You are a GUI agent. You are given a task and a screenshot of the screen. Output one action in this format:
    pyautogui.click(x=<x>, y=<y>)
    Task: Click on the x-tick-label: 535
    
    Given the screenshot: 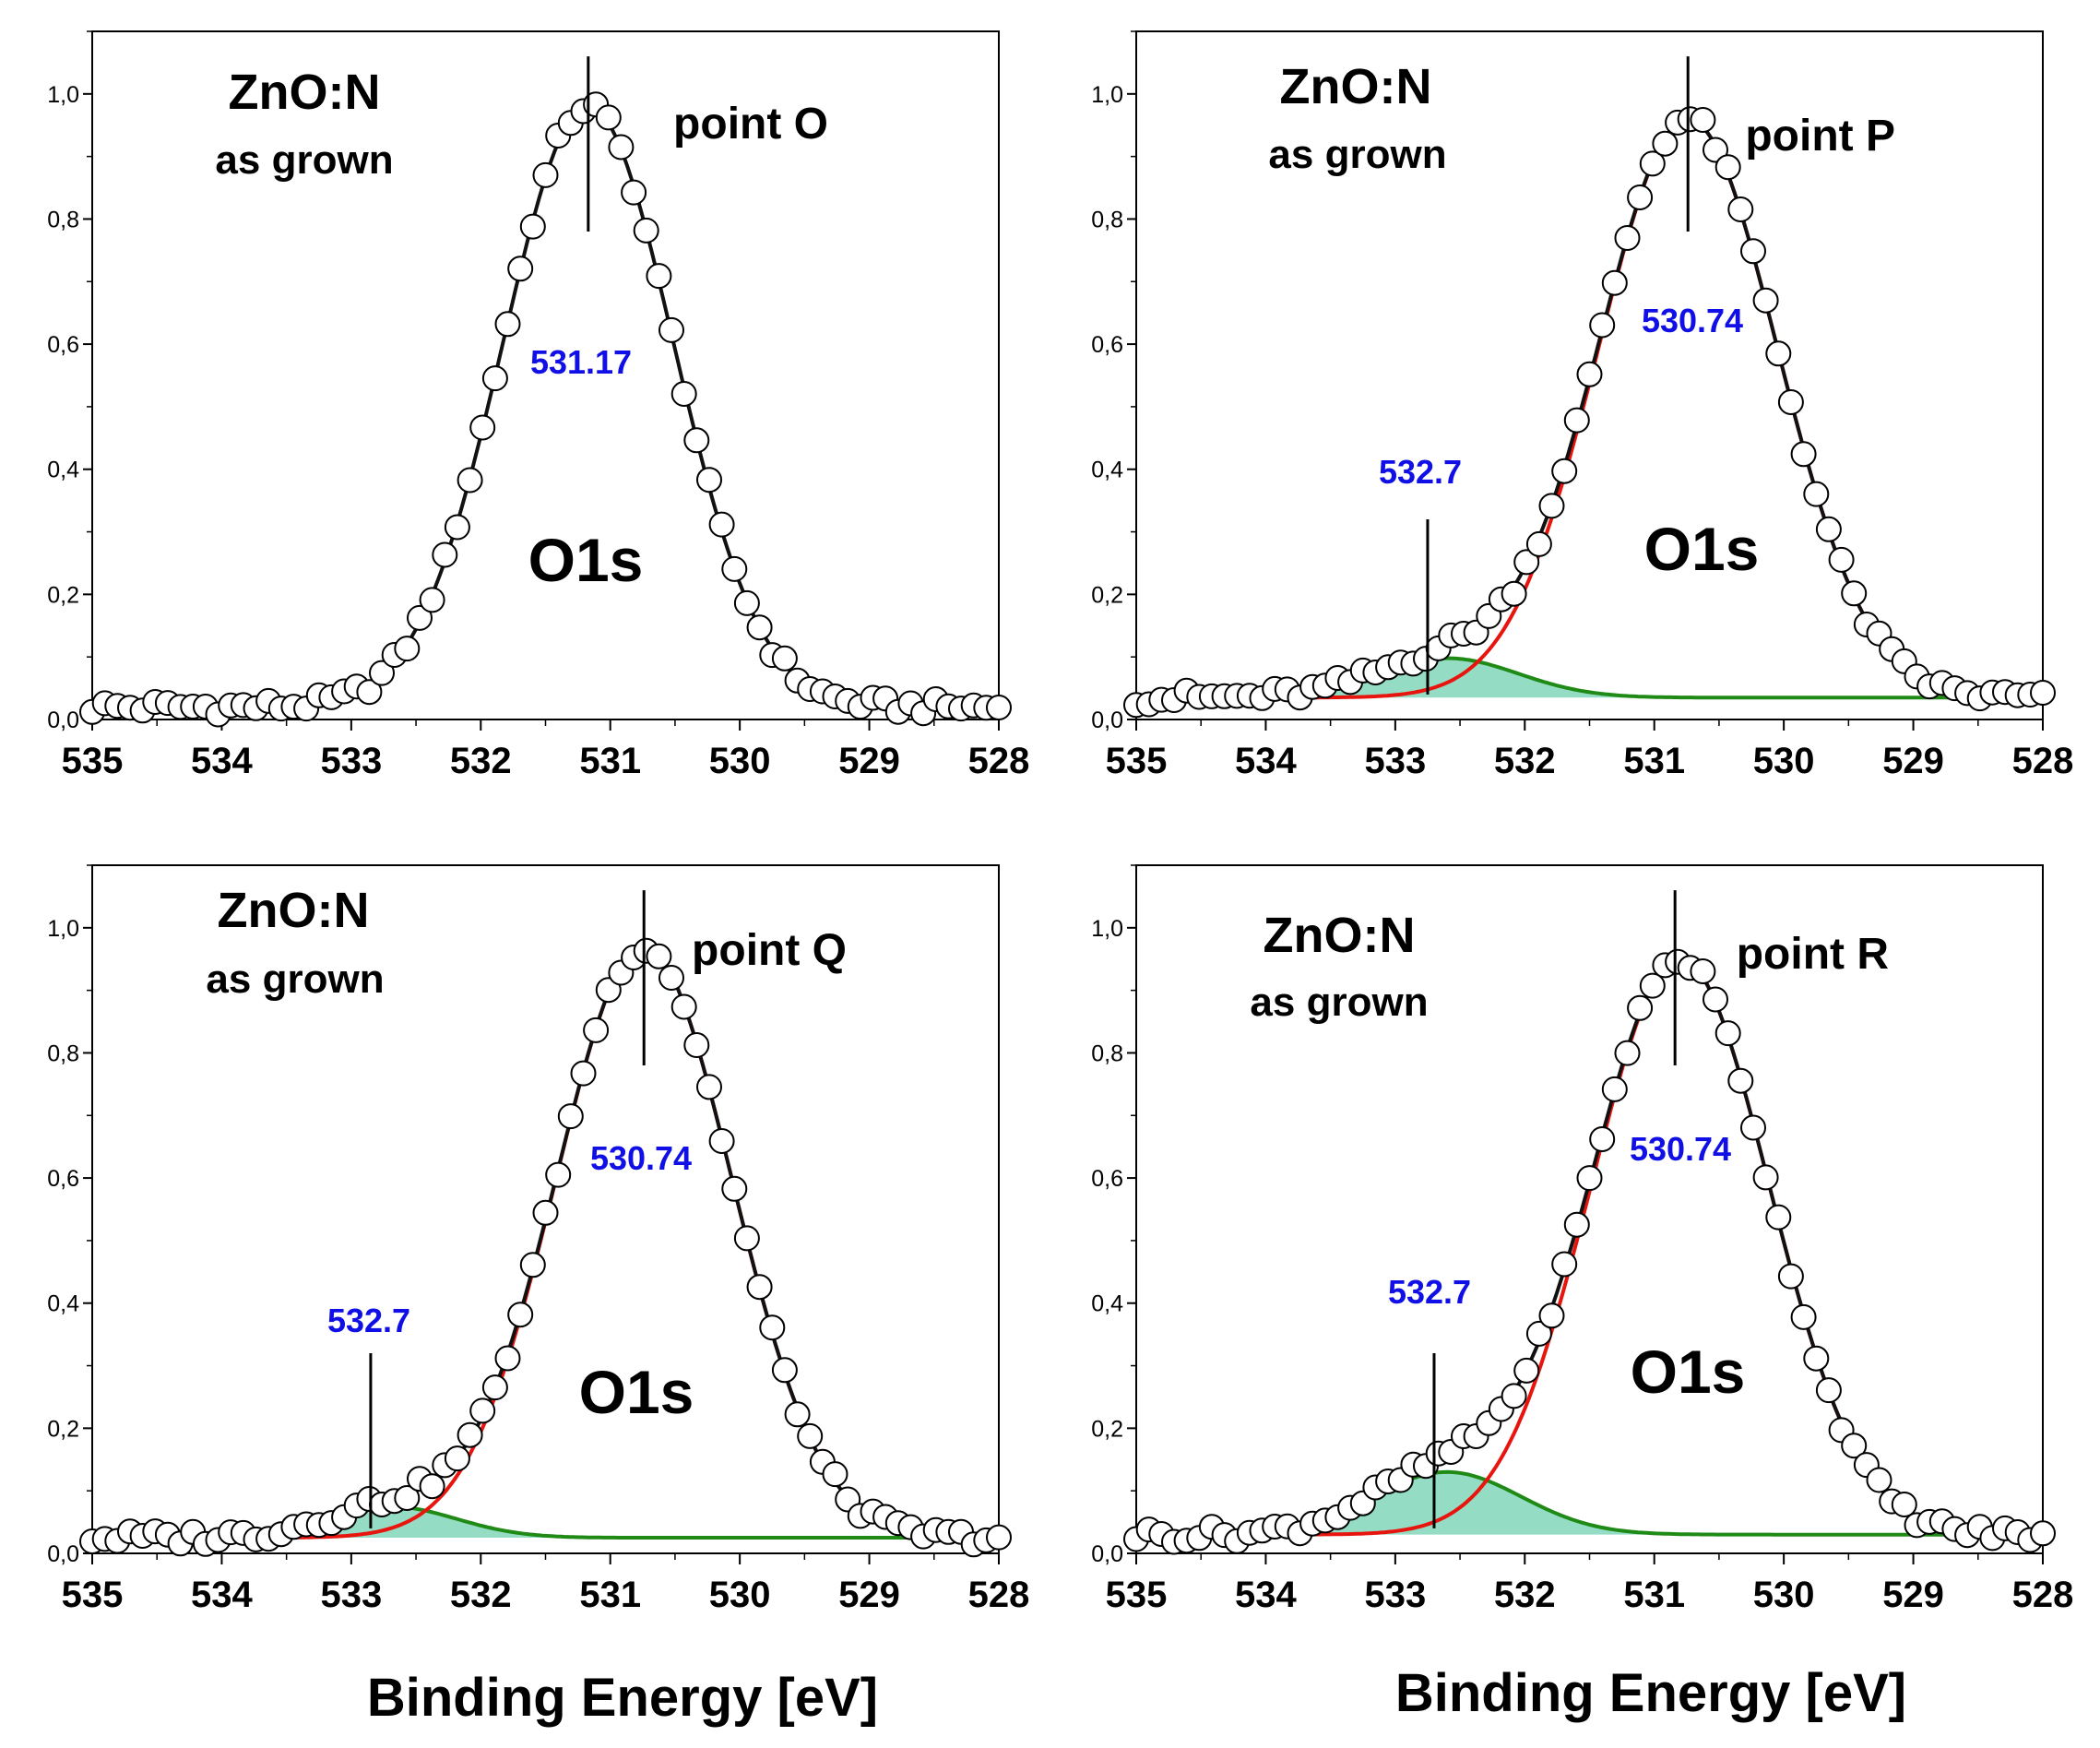 What is the action you would take?
    pyautogui.click(x=93, y=1595)
    